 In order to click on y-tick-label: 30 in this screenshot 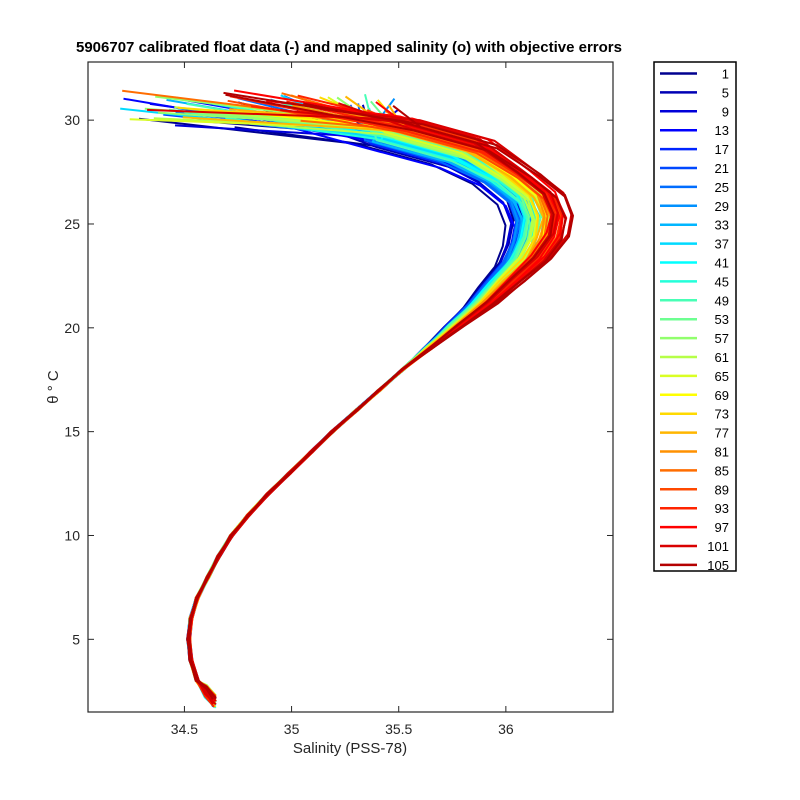, I will do `click(72, 120)`.